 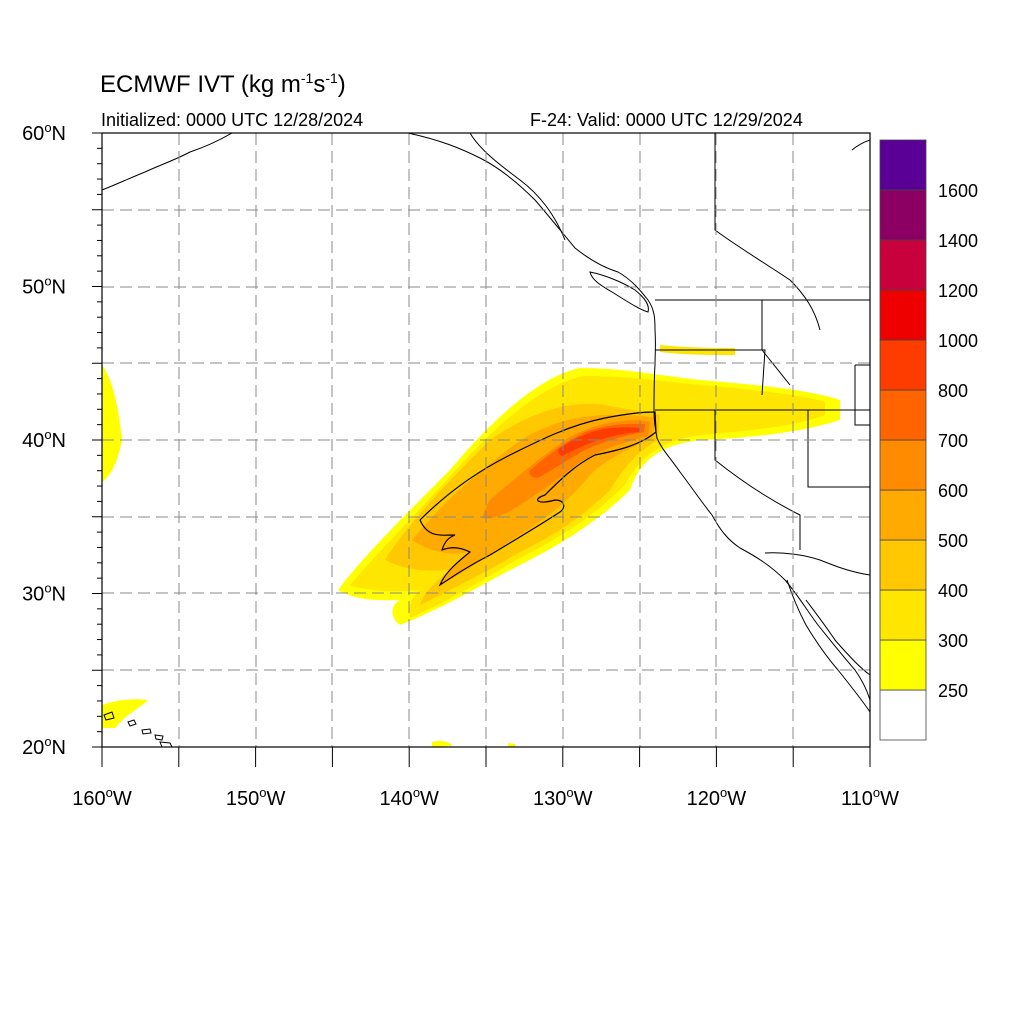 What do you see at coordinates (223, 84) in the screenshot?
I see `map-title: ECMWF IVT (kg m-1s-1)` at bounding box center [223, 84].